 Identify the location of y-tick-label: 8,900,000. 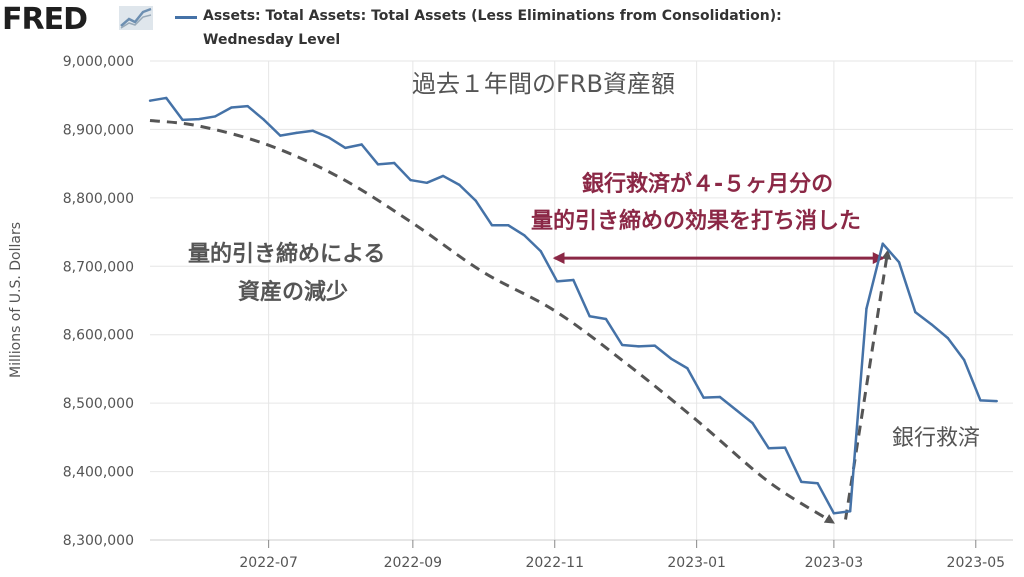
(98, 130).